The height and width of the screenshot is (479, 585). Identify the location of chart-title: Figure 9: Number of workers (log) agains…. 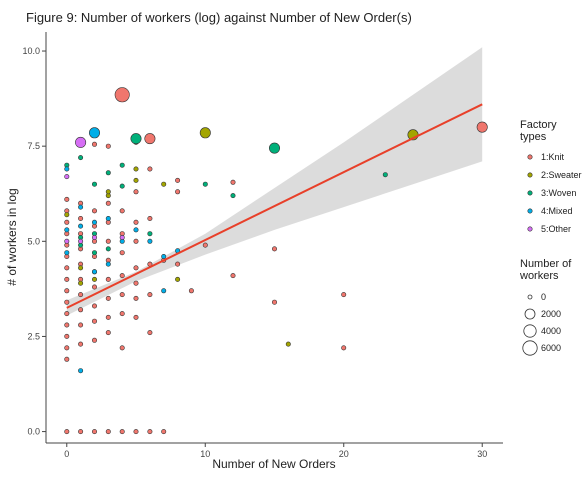
(219, 17).